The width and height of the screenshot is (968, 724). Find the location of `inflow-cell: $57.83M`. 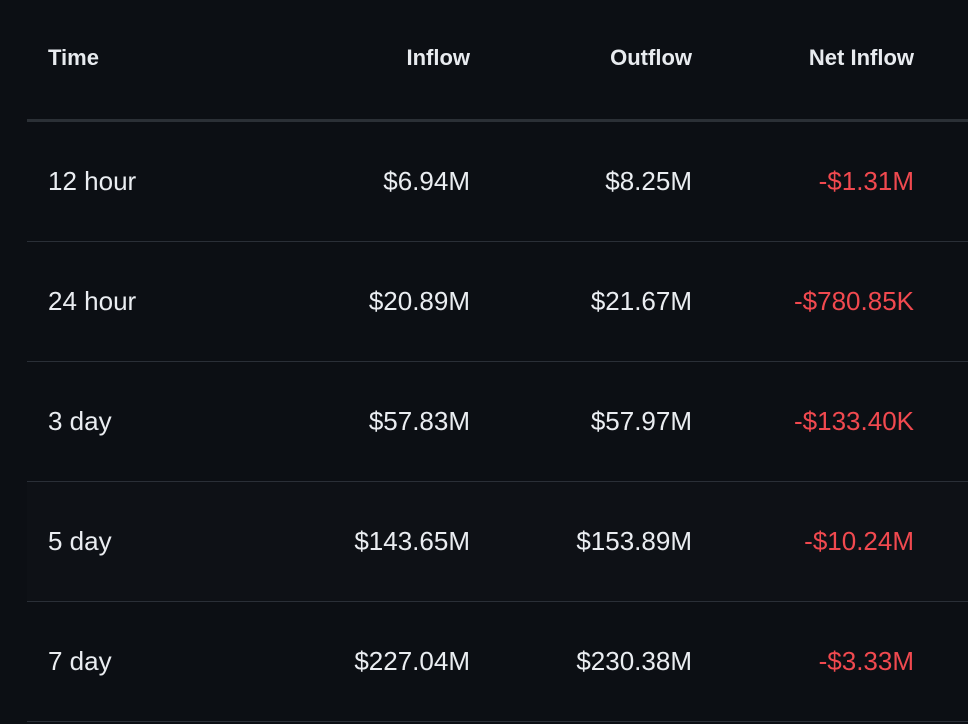

inflow-cell: $57.83M is located at coordinates (419, 421).